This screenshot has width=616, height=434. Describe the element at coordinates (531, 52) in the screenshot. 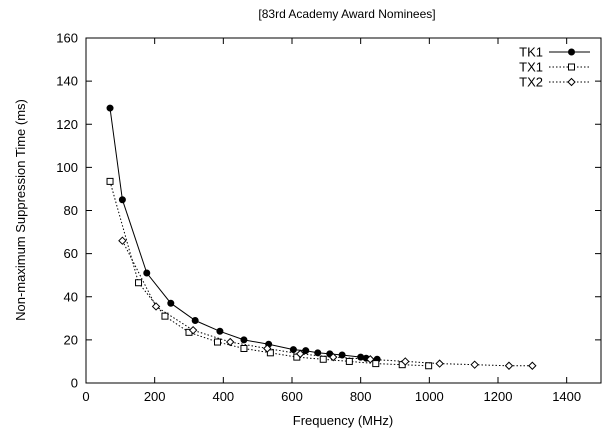

I see `legend-label: TK1` at that location.